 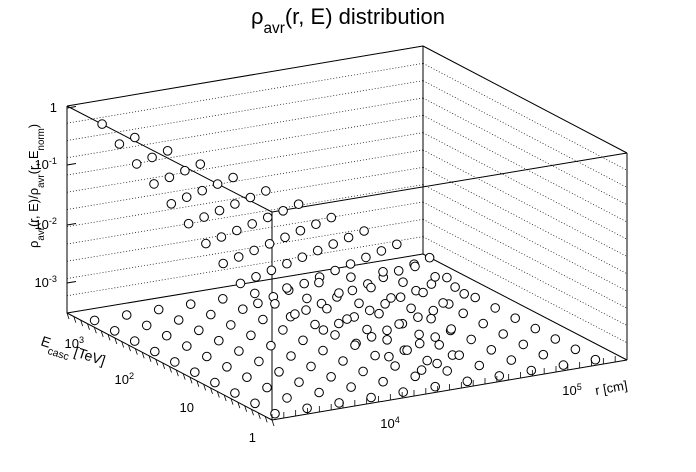 I want to click on z-axis-label: ρavr(r, E)/ρavr(r, Enorm), so click(x=36, y=186).